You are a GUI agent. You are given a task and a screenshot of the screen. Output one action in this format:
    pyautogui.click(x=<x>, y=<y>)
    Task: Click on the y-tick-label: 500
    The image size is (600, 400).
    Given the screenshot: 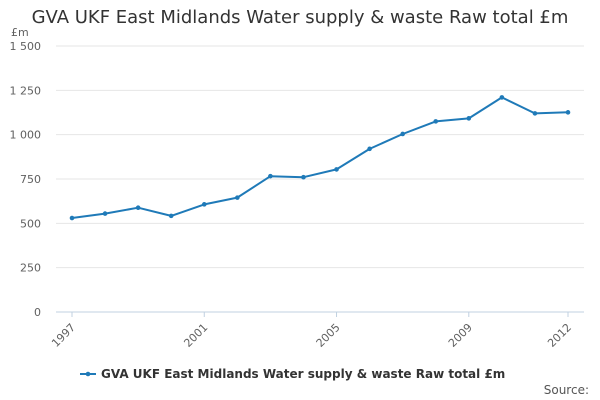 What is the action you would take?
    pyautogui.click(x=30, y=223)
    